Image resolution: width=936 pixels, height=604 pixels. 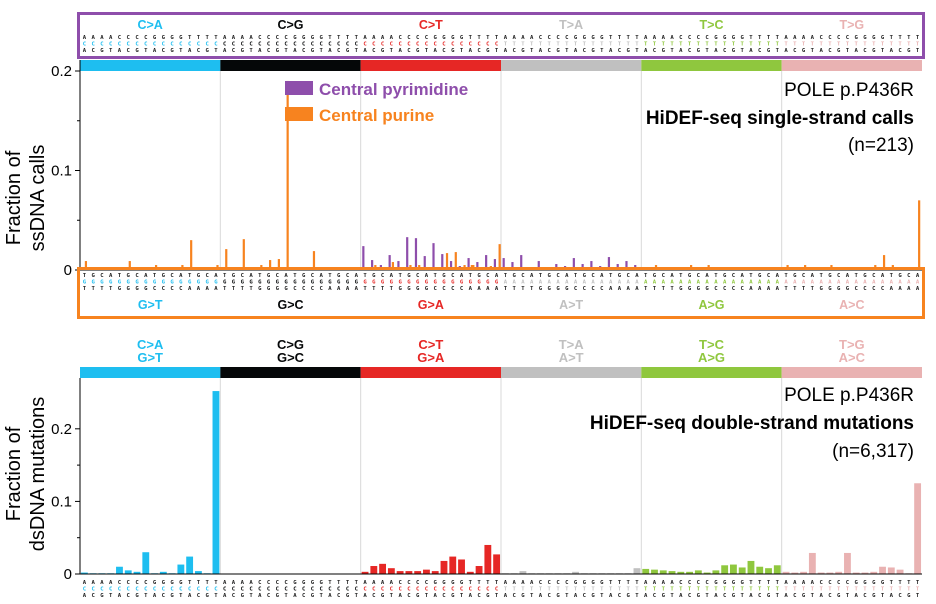 I want to click on dsdna-header-line2: A>T, so click(x=571, y=357).